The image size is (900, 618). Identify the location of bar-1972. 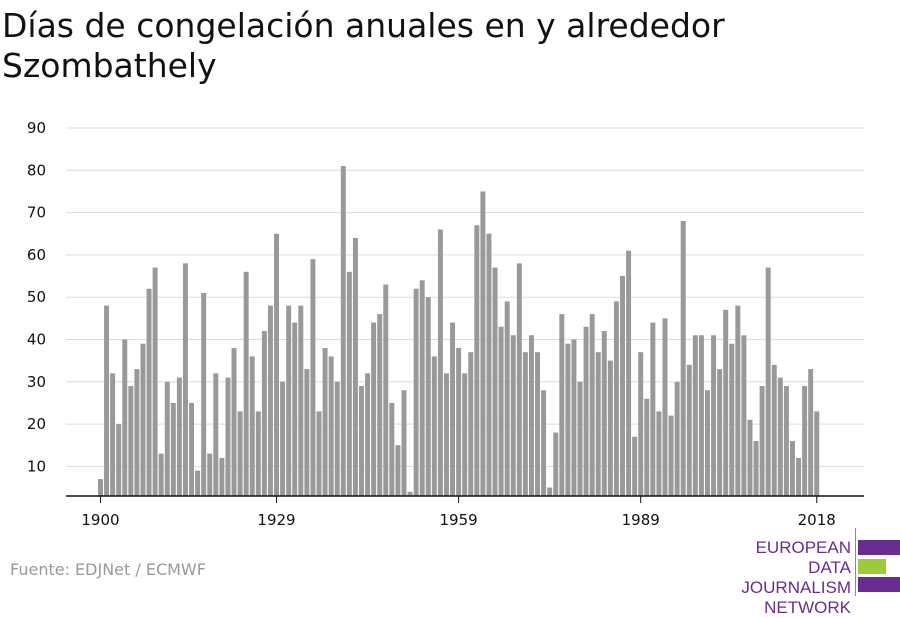
(538, 424).